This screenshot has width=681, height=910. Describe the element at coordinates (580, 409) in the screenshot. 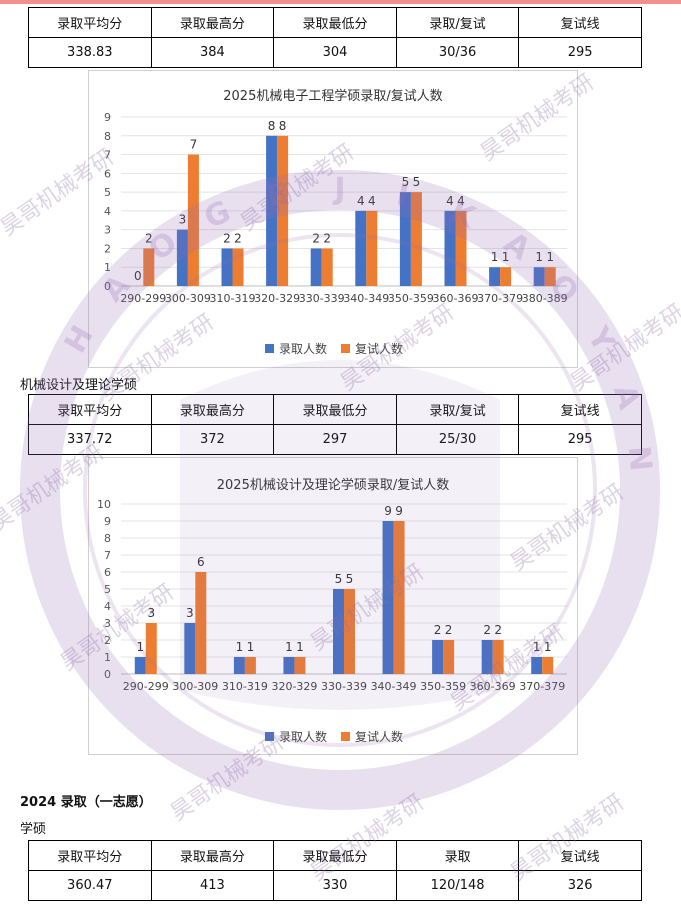

I see `table-header-cell: 复试线` at that location.